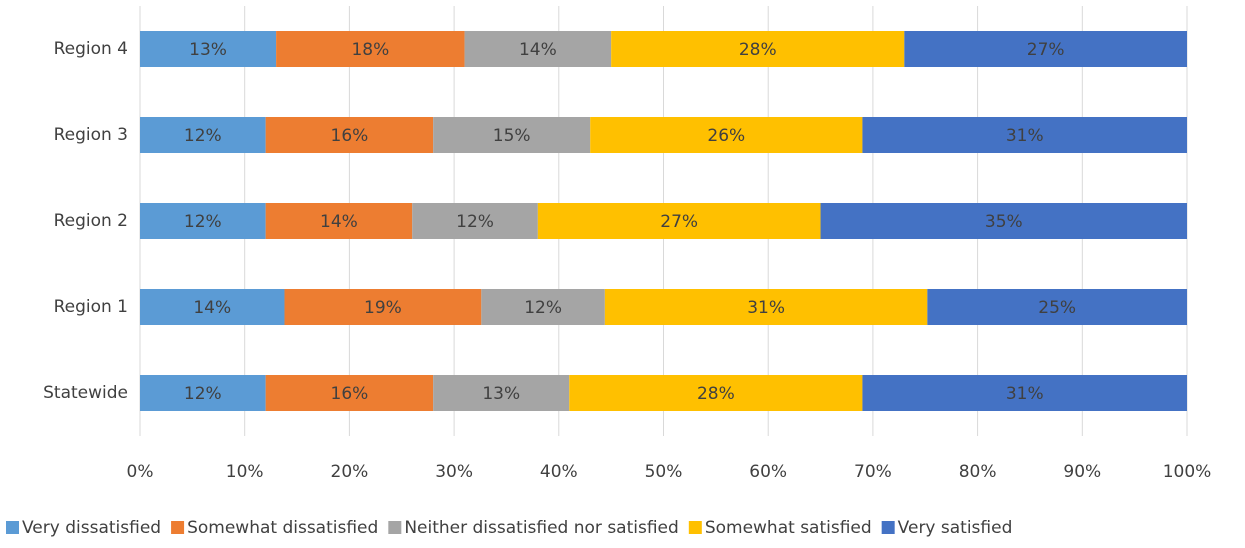 The height and width of the screenshot is (548, 1245). Describe the element at coordinates (85, 393) in the screenshot. I see `y-tick-label: Statewide` at that location.